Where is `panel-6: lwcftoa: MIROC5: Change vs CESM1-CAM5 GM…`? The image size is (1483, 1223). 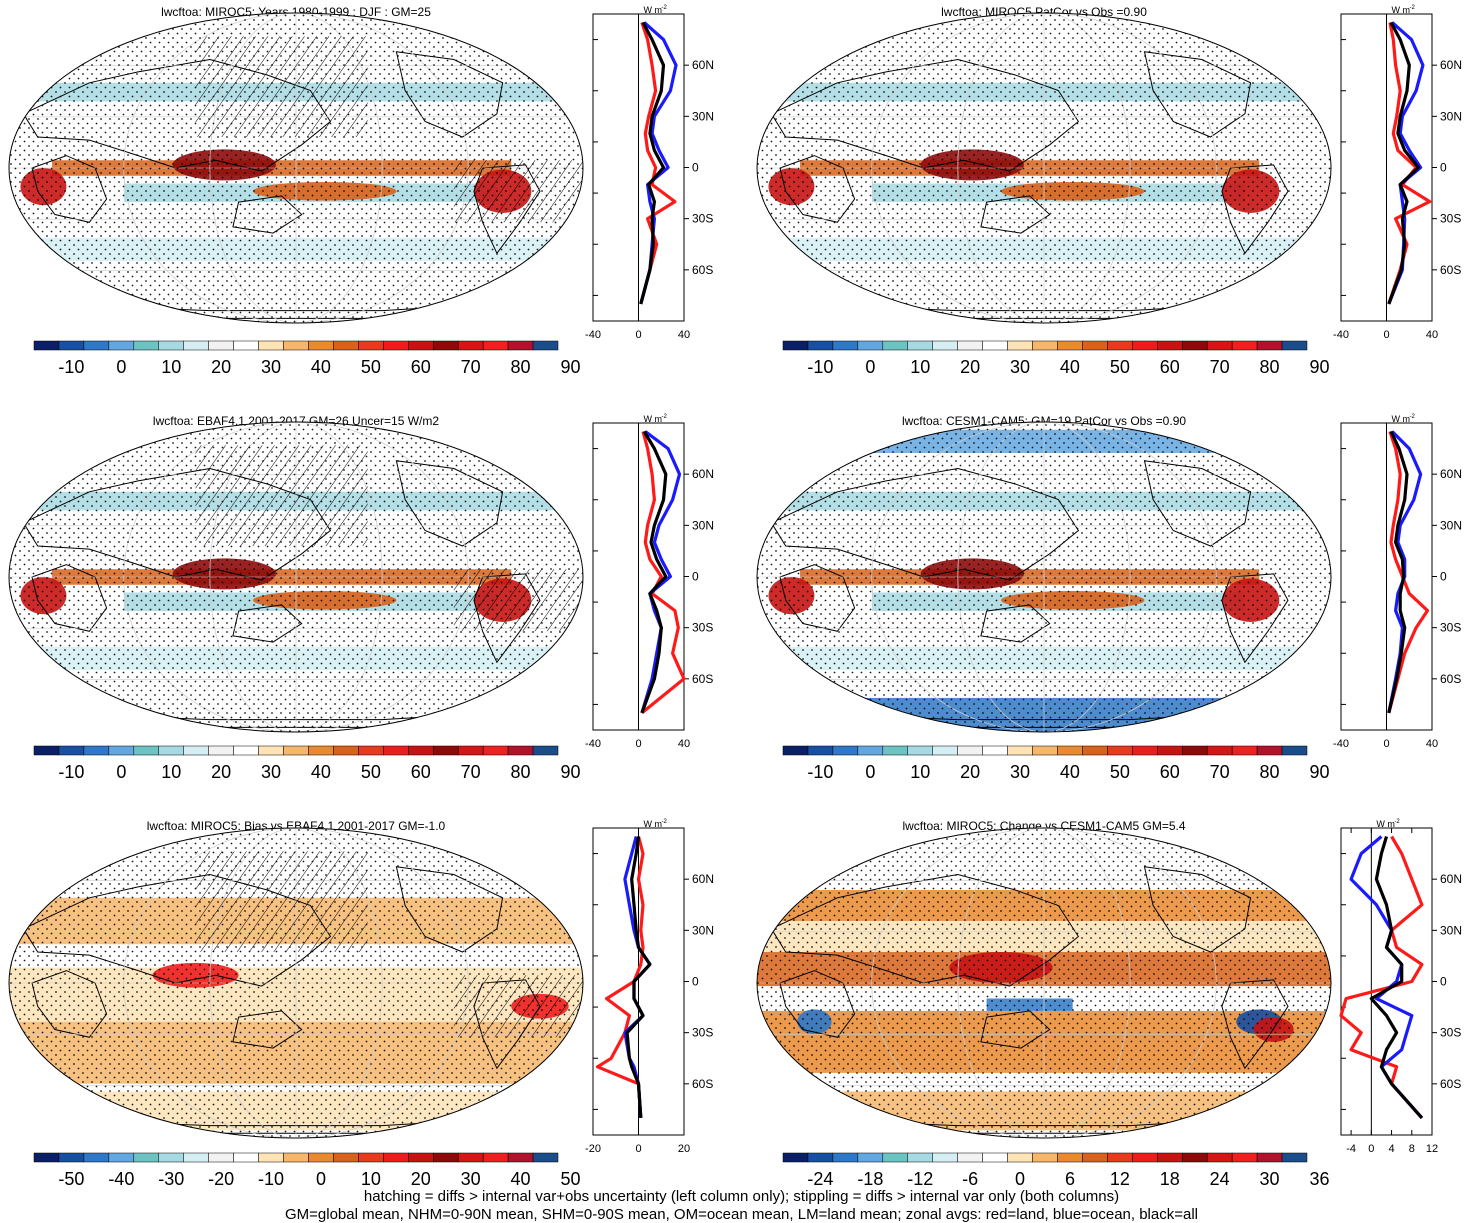
panel-6: lwcftoa: MIROC5: Change vs CESM1-CAM5 GM… is located at coordinates (1109, 1004).